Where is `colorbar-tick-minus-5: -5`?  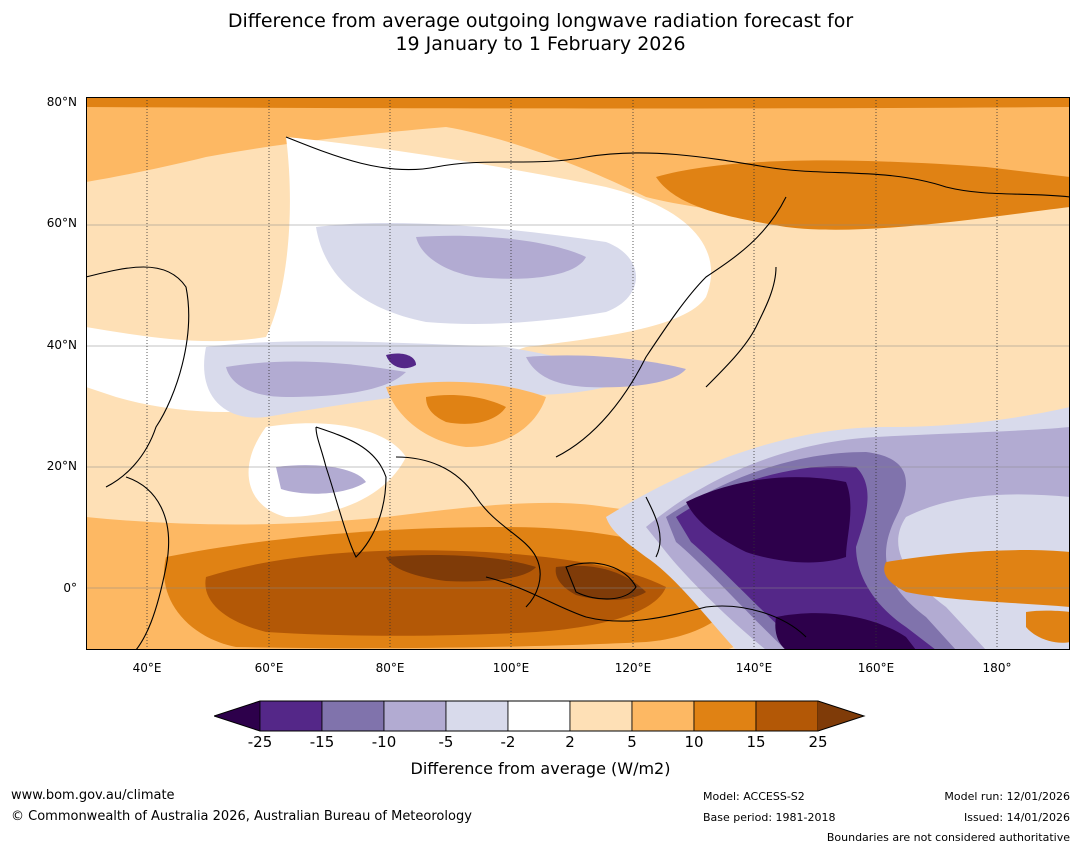
colorbar-tick-minus-5: -5 is located at coordinates (446, 742).